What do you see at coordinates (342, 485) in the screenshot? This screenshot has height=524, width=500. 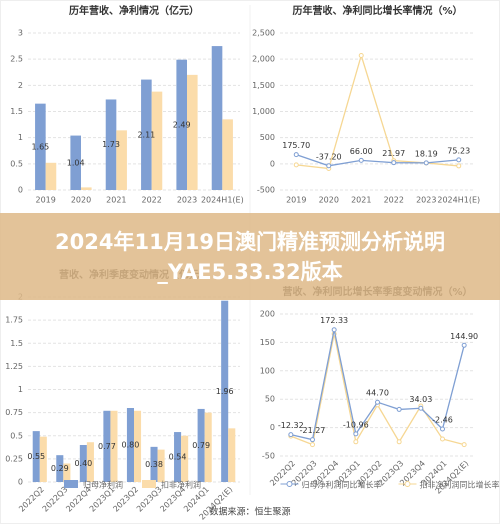 I see `legend-label: 归母净利润同比增长率` at bounding box center [342, 485].